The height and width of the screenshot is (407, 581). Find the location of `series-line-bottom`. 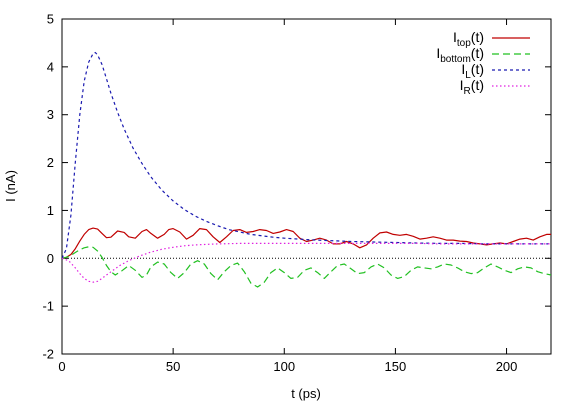

series-line-bottom is located at coordinates (306, 267).